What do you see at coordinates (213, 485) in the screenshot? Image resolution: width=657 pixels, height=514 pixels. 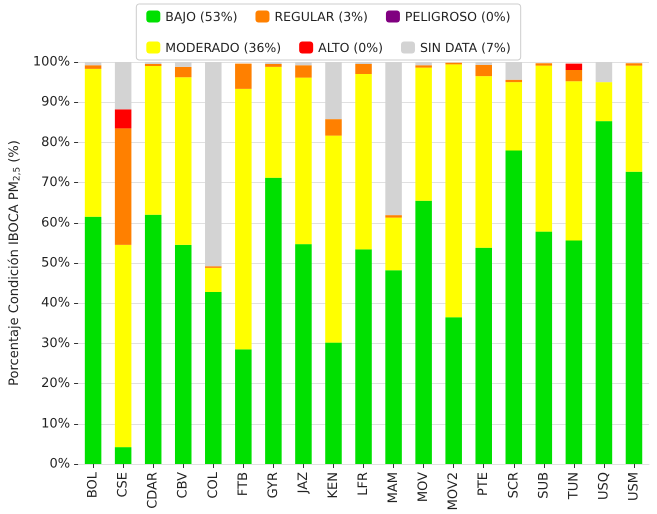 I see `x-tick-label: COL` at bounding box center [213, 485].